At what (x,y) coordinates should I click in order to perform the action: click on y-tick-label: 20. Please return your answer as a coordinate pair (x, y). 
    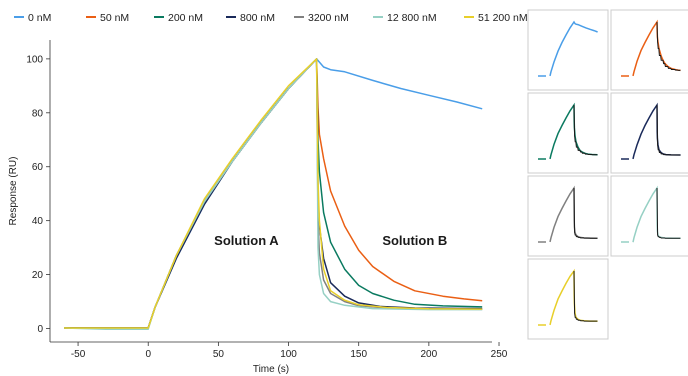
    Looking at the image, I should click on (38, 275).